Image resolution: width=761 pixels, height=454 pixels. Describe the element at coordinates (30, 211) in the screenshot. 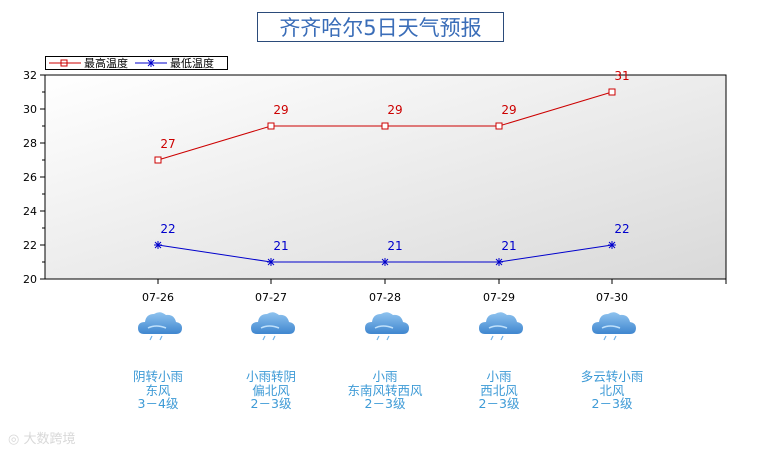

I see `y-tick-label: 24` at that location.